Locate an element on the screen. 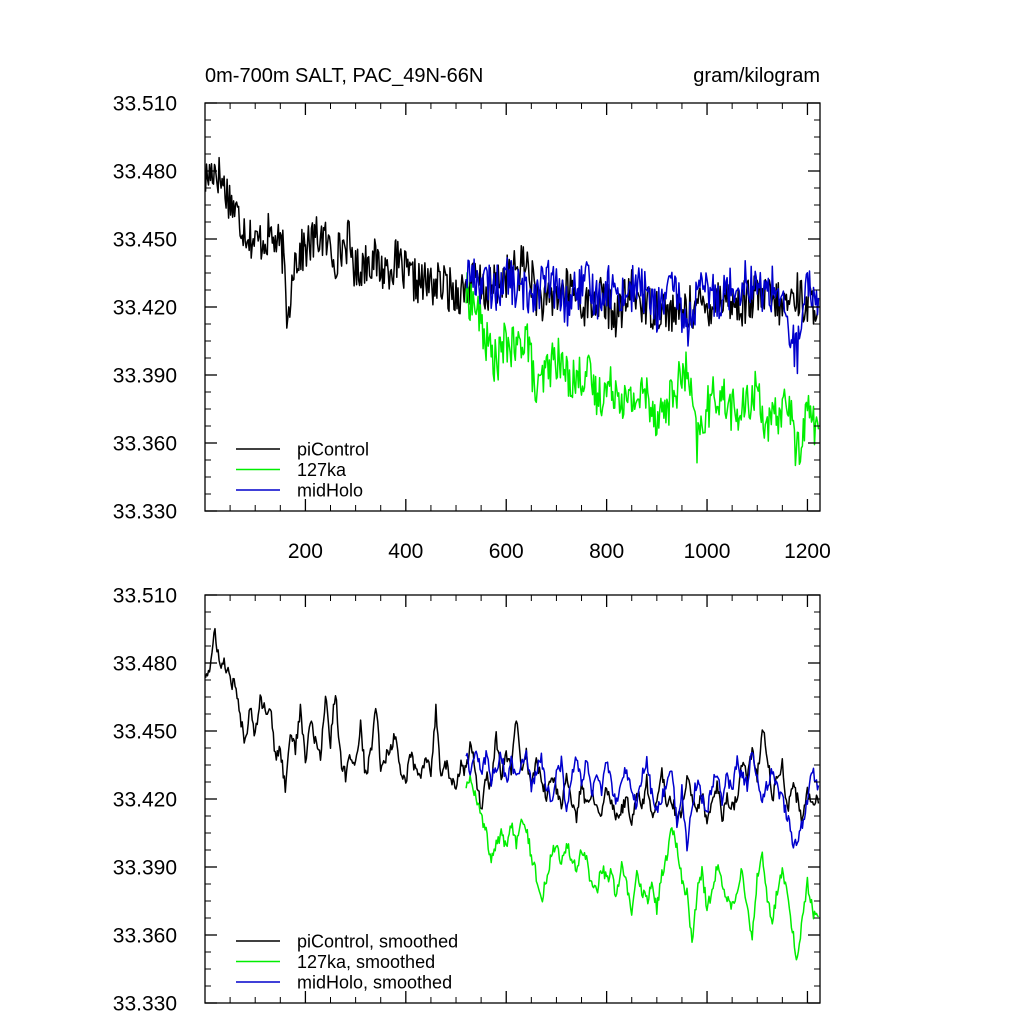  series-line-midholo-smoothed is located at coordinates (642, 800).